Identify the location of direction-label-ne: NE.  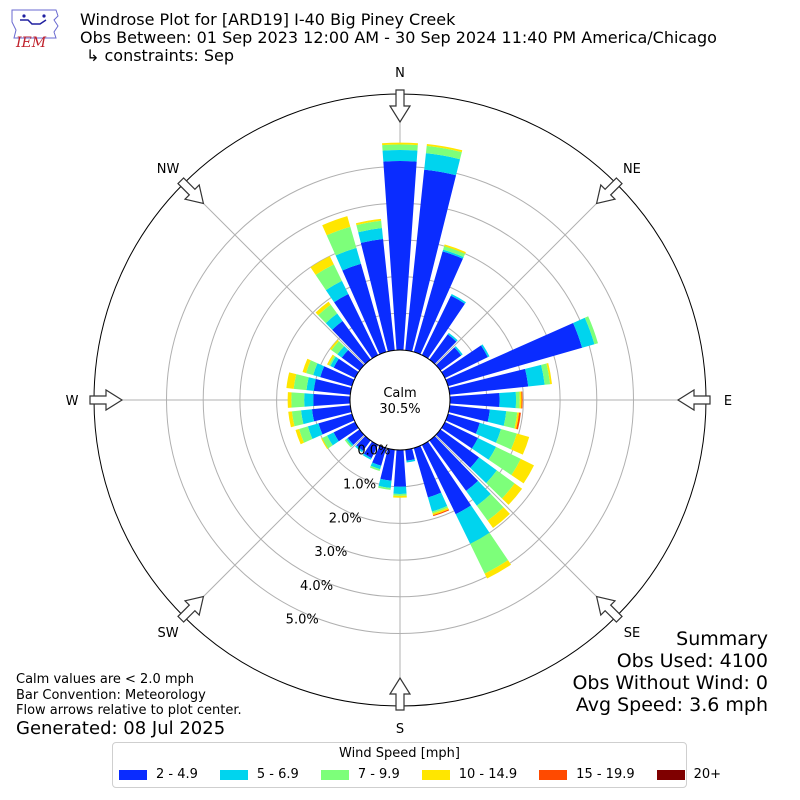
(632, 169).